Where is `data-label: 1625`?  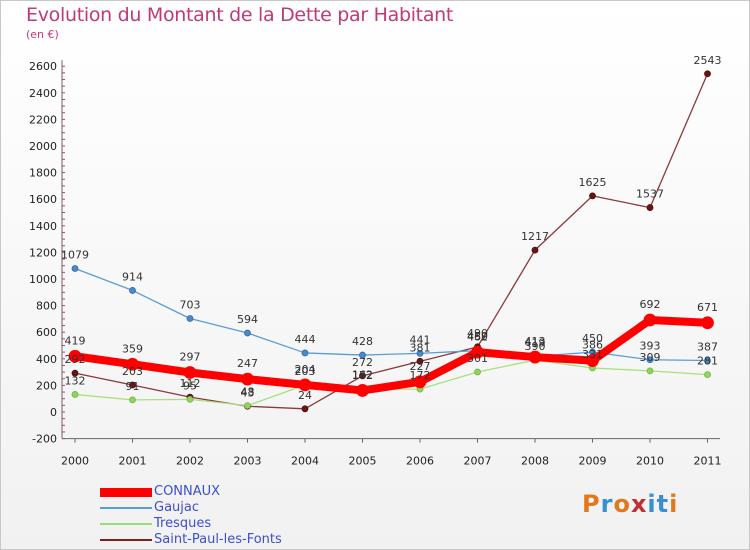
data-label: 1625 is located at coordinates (593, 182).